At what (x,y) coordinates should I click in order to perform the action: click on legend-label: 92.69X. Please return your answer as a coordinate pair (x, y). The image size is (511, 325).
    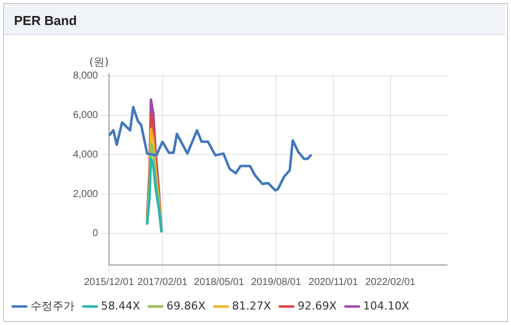
    Looking at the image, I should click on (318, 305).